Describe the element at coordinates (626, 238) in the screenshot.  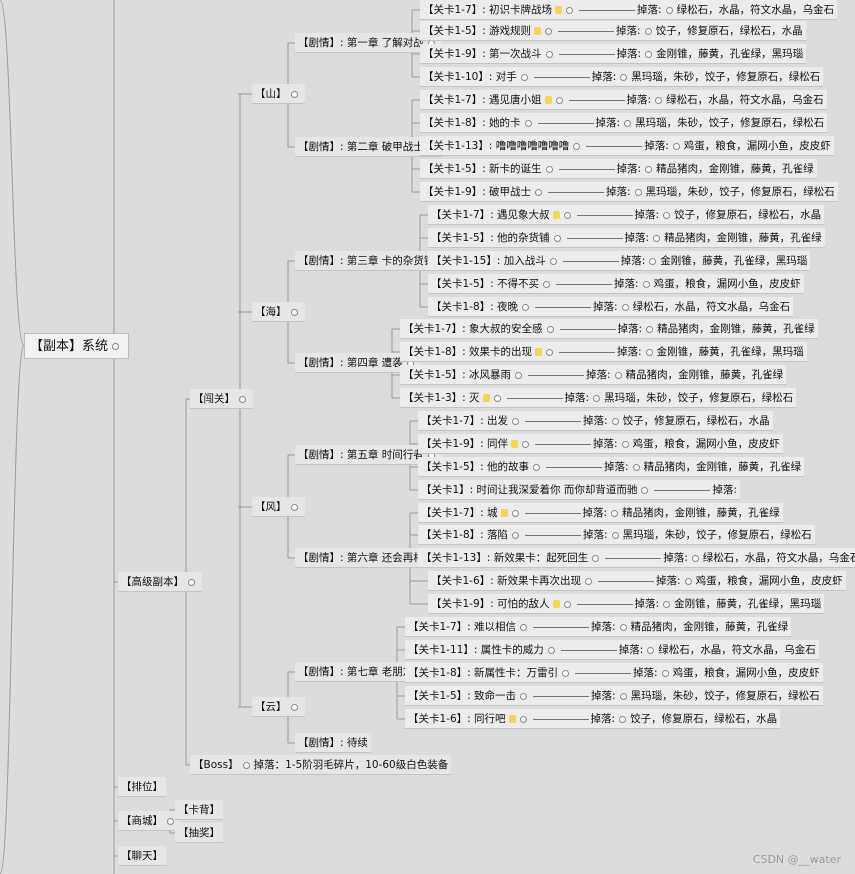
I see `level-node: 【关卡1-5】: 他的杂货铺 掉落: 精品猪肉，金刚锥，藤黄，孔雀绿` at that location.